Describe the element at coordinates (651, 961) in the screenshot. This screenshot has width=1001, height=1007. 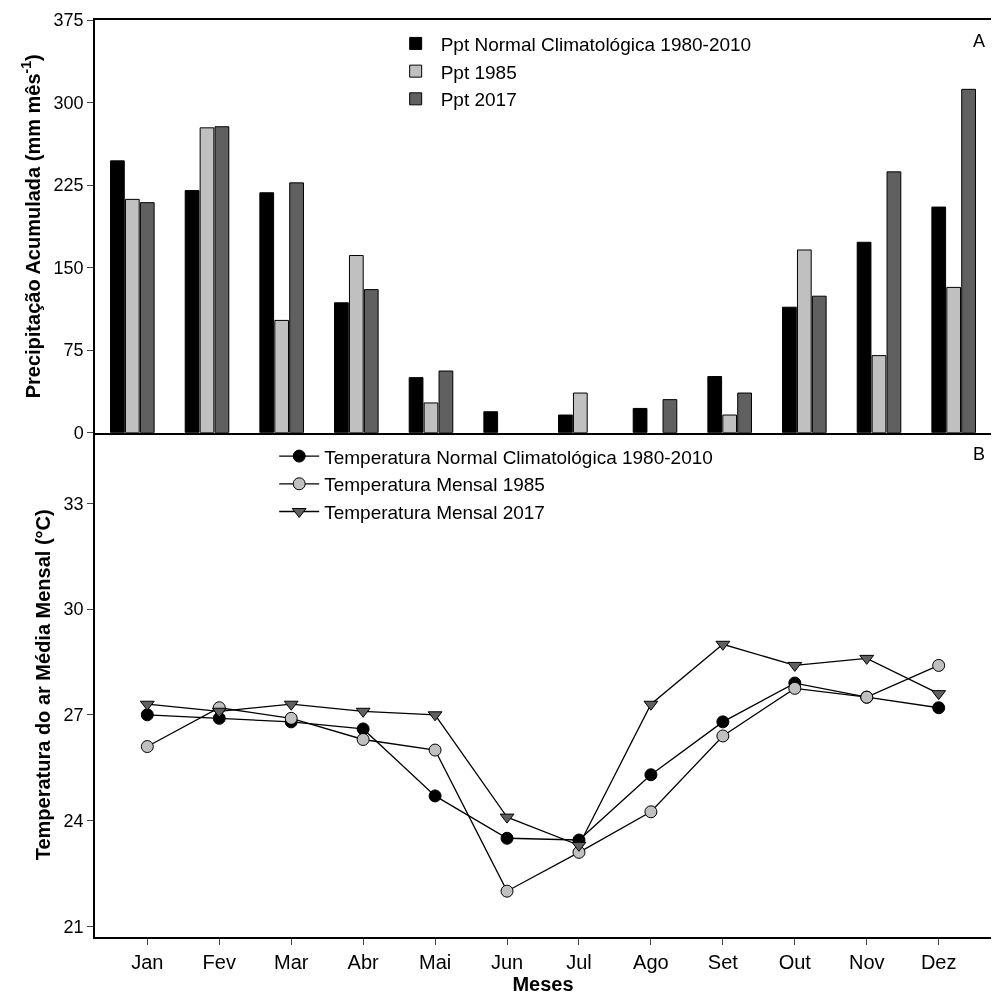
I see `x-tick-label: Ago` at that location.